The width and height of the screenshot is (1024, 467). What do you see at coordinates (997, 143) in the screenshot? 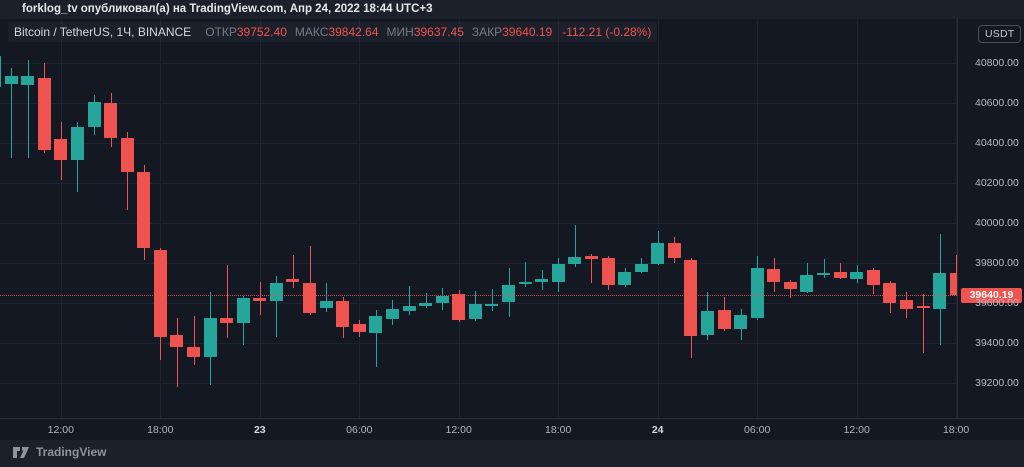
I see `price-tick-label: 40400.00` at bounding box center [997, 143].